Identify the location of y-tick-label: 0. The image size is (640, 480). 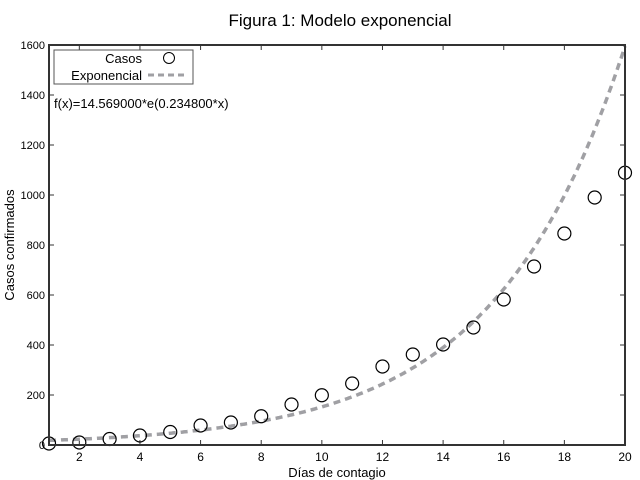
(42, 446).